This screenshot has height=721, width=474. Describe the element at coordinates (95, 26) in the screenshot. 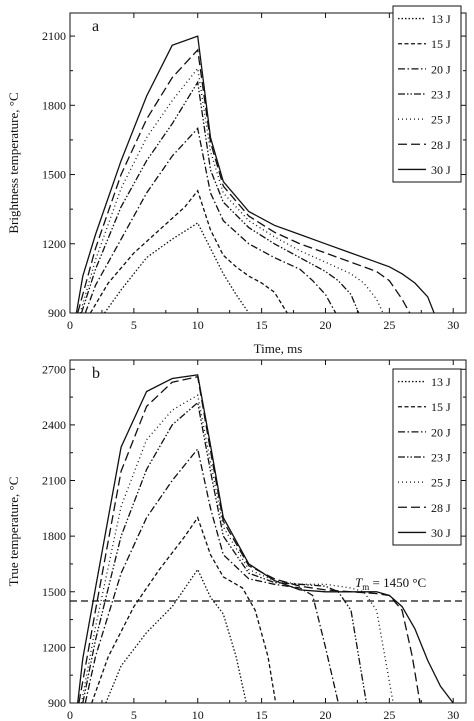

I see `panel-label: a` at that location.